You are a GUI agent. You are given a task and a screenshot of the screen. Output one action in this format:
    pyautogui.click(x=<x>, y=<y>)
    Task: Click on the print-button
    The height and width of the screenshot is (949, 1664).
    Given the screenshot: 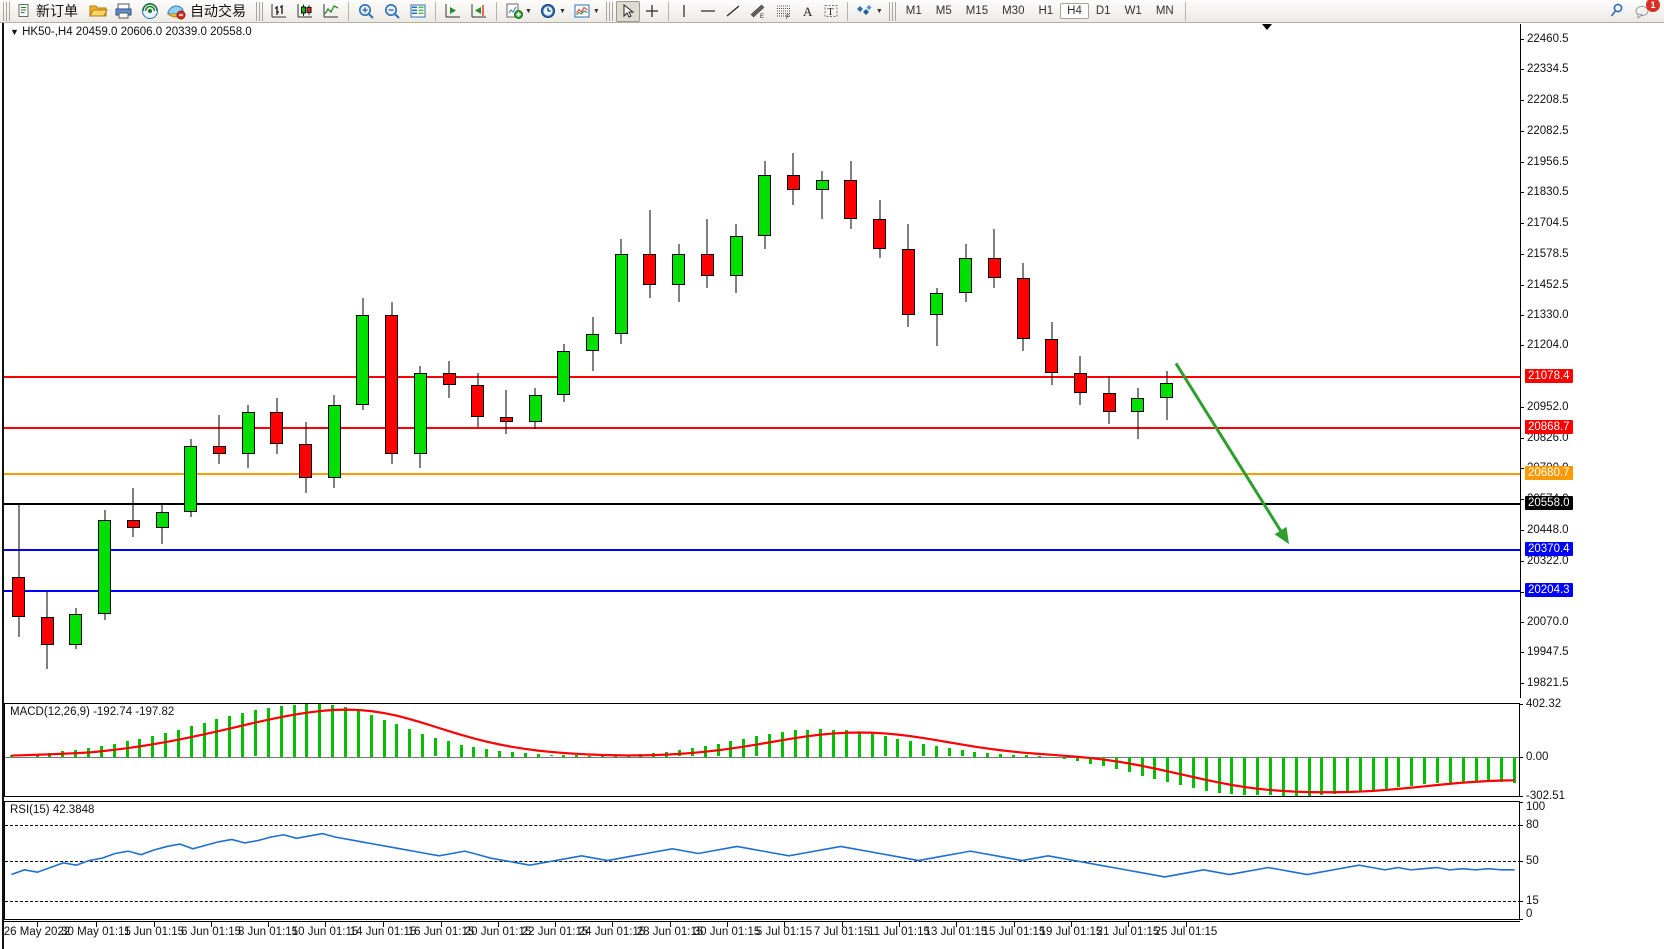 What is the action you would take?
    pyautogui.click(x=124, y=11)
    